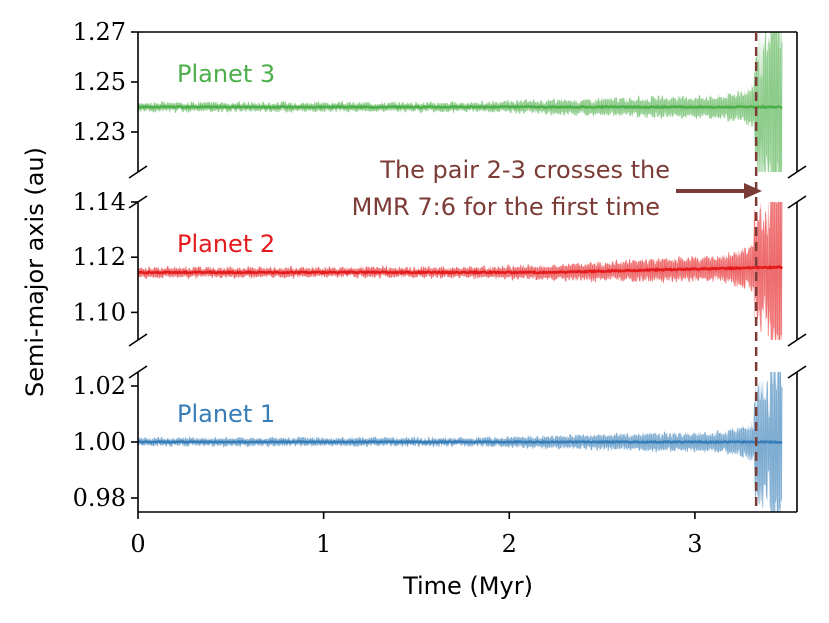  I want to click on y-tick-label: 1.14, so click(99, 202).